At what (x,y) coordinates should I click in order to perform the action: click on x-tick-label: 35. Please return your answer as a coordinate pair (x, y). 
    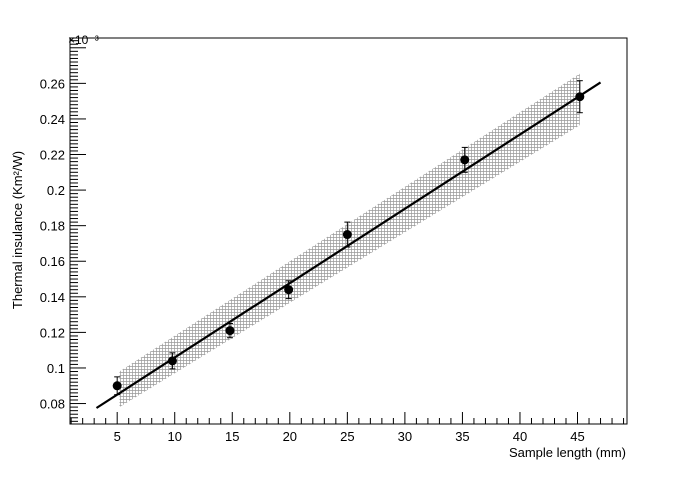
    Looking at the image, I should click on (462, 436).